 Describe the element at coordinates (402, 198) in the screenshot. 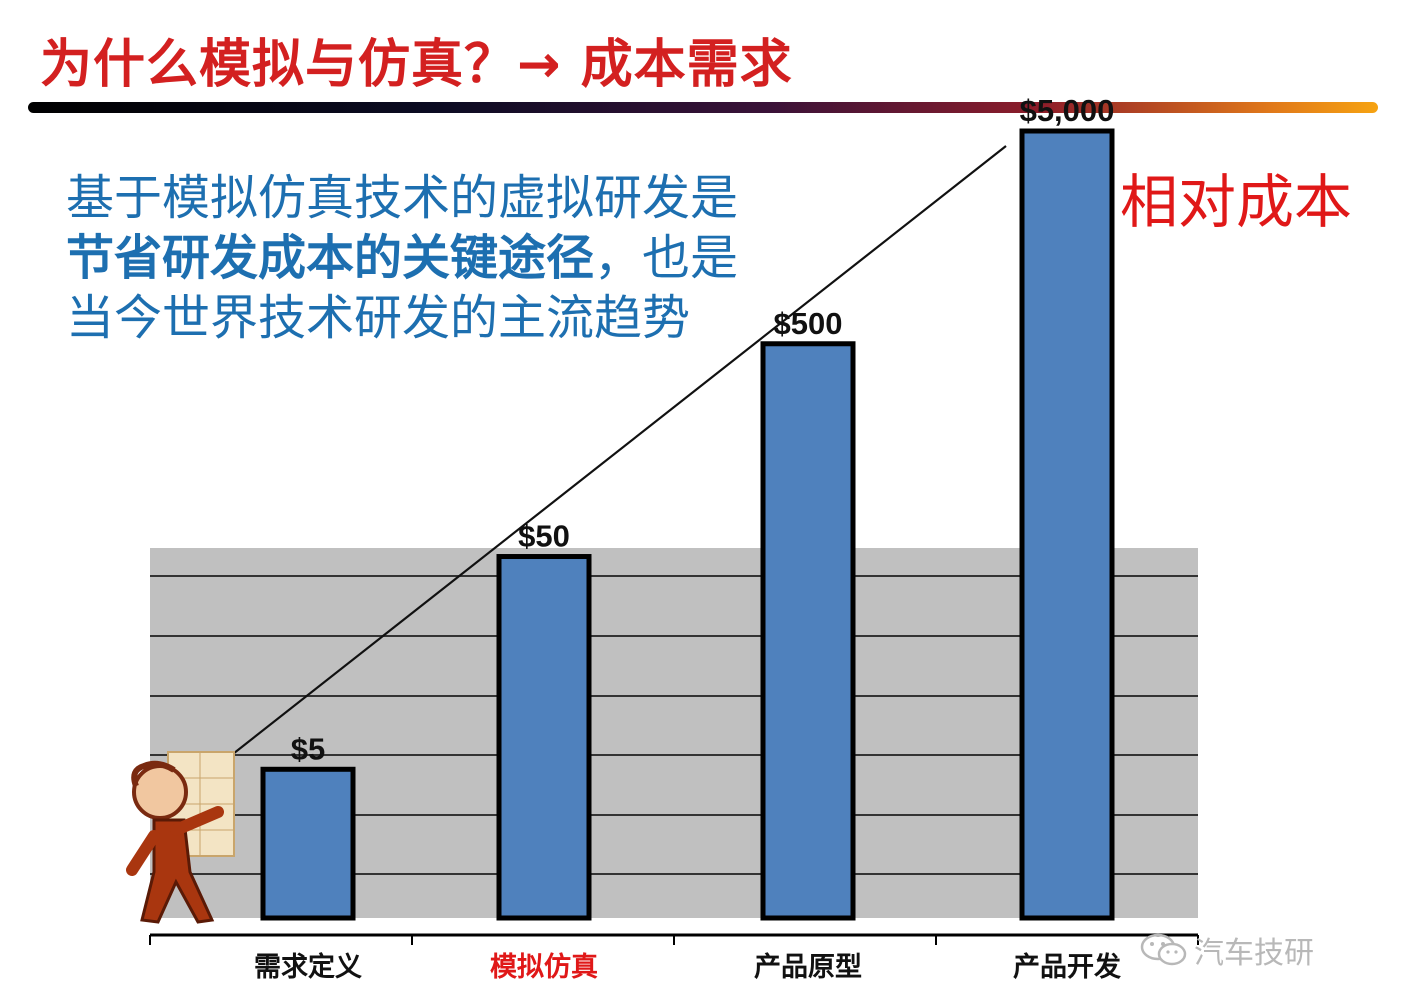

I see `body-line-1: 基于模拟仿真技术的虚拟研发是` at that location.